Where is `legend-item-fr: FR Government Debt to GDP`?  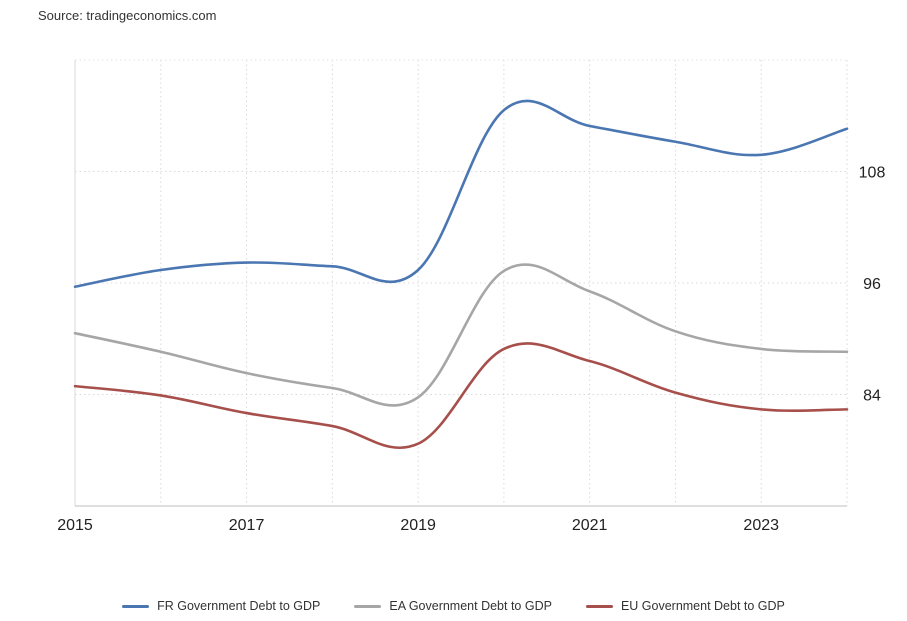
legend-item-fr: FR Government Debt to GDP is located at coordinates (221, 606).